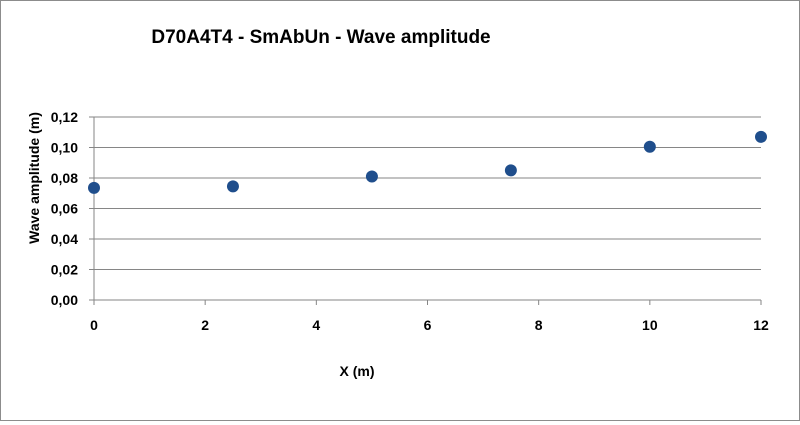  I want to click on x-tick-label: 6, so click(428, 325).